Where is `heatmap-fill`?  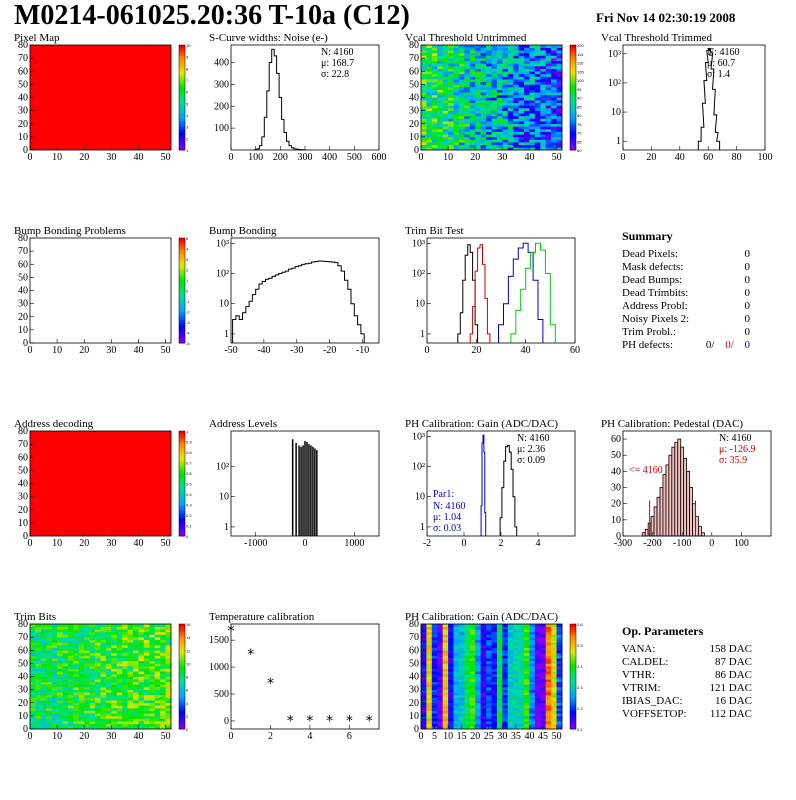 heatmap-fill is located at coordinates (100, 97).